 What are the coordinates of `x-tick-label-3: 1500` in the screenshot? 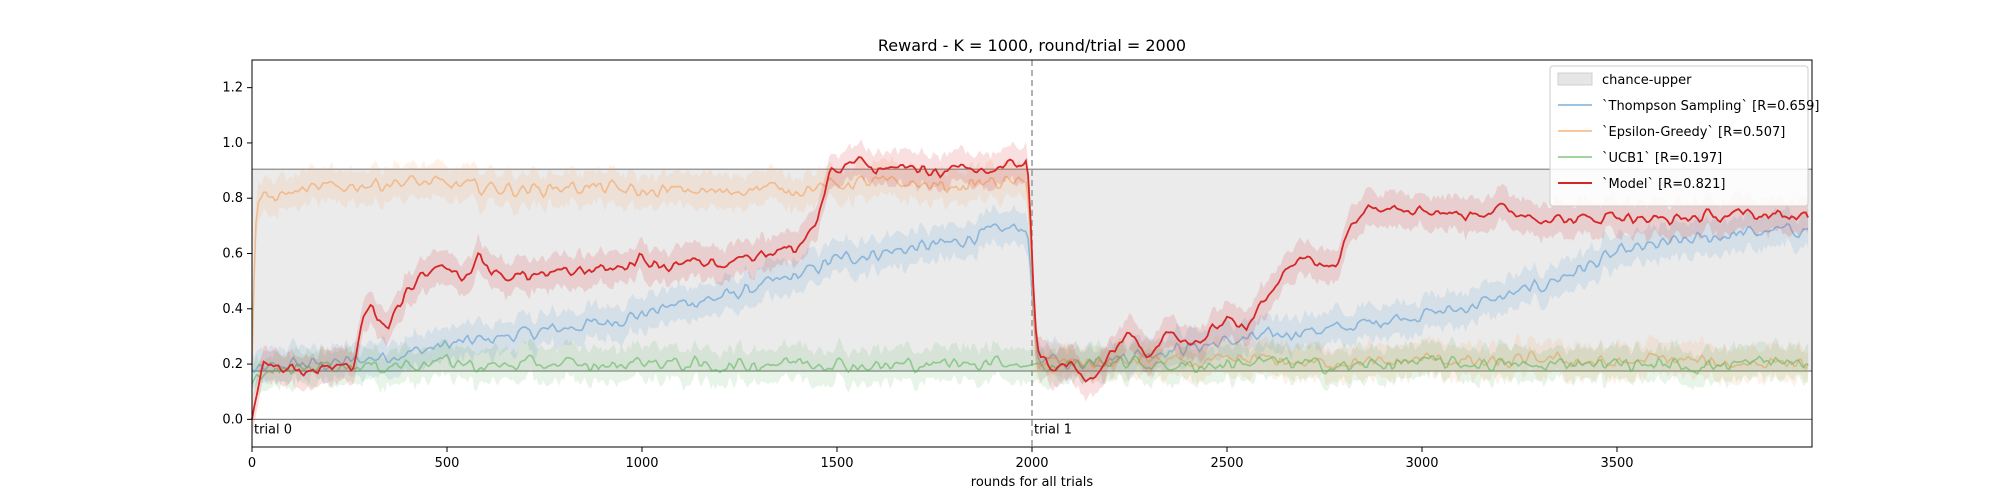 It's located at (836, 463).